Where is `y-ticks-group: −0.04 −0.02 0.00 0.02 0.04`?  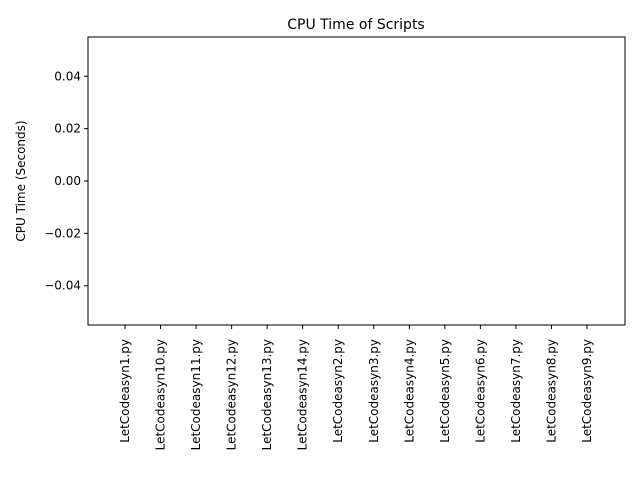 y-ticks-group: −0.04 −0.02 0.00 0.02 0.04 is located at coordinates (66, 181).